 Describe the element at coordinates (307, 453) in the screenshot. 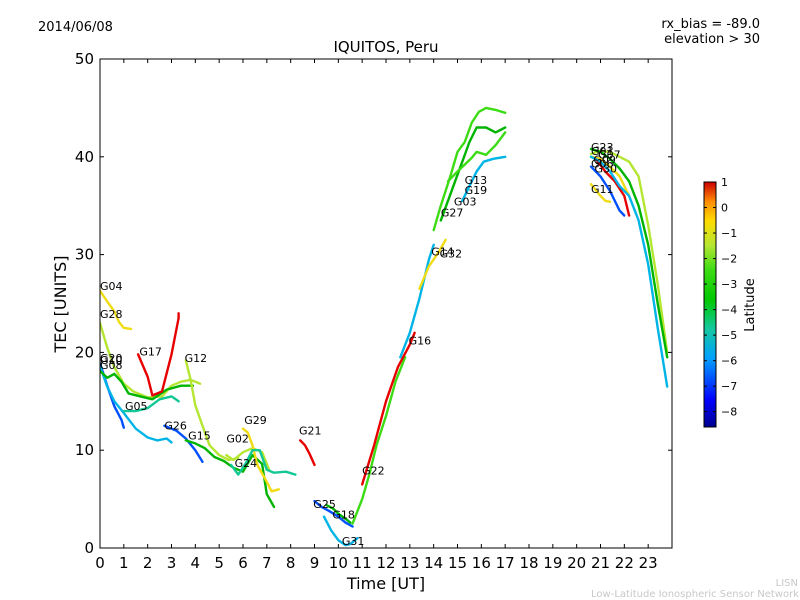

I see `series-G21` at that location.